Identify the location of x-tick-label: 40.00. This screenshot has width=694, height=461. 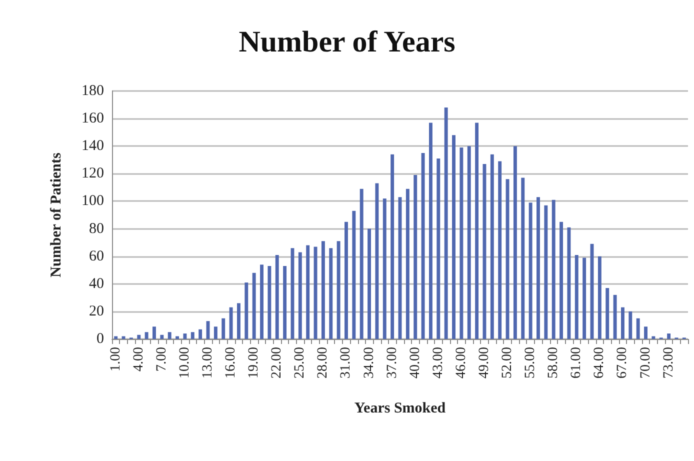
(415, 362).